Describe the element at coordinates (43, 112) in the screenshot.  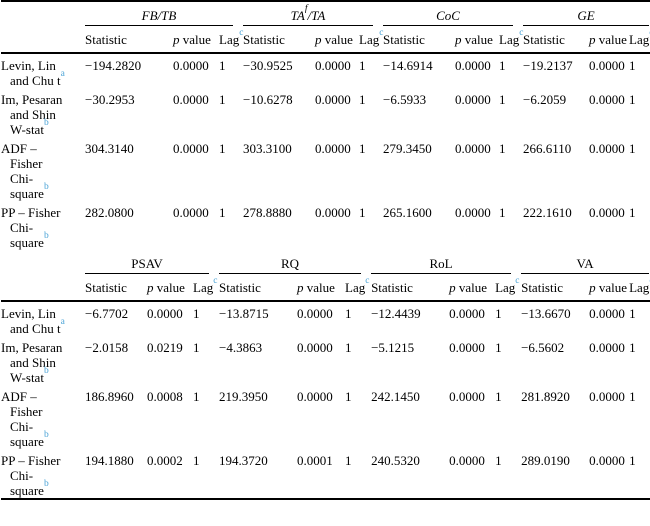
I see `row-label: Im, Pesaran and Shin W-statb` at that location.